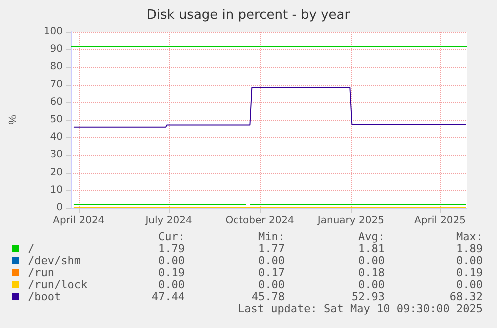  Describe the element at coordinates (56, 120) in the screenshot. I see `y-tick-label: 50` at that location.